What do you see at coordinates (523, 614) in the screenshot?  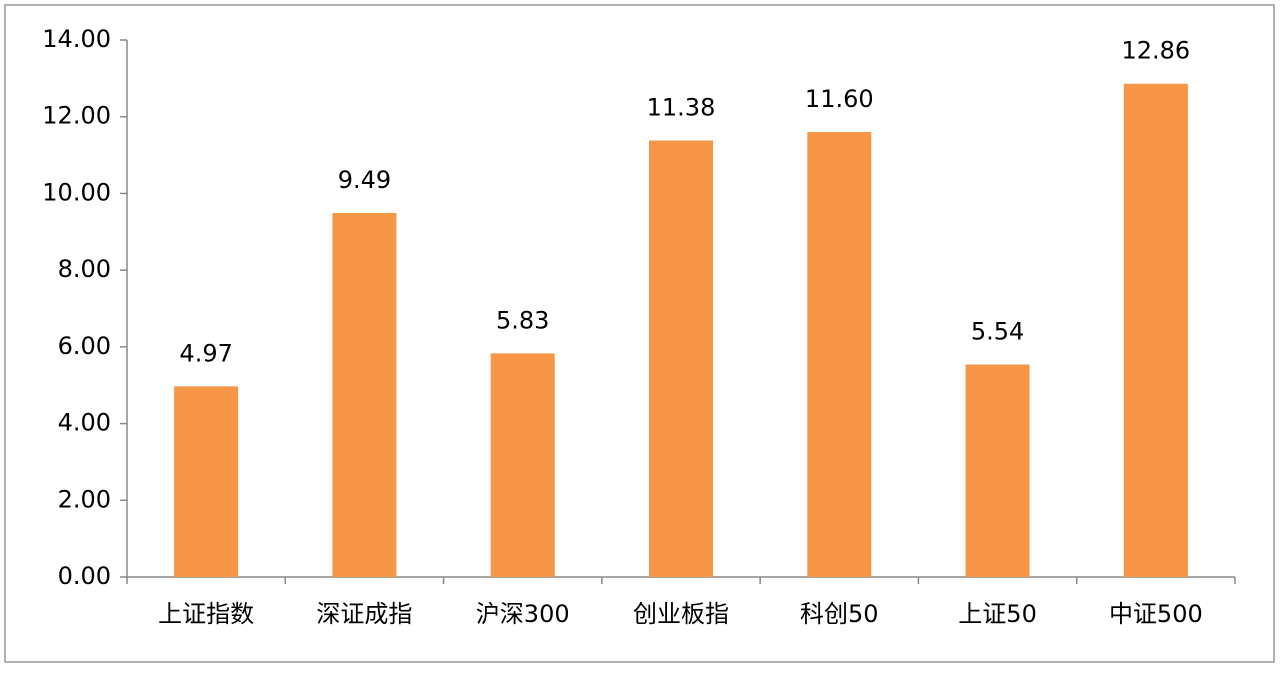 I see `x-tick-label: 沪深300` at bounding box center [523, 614].